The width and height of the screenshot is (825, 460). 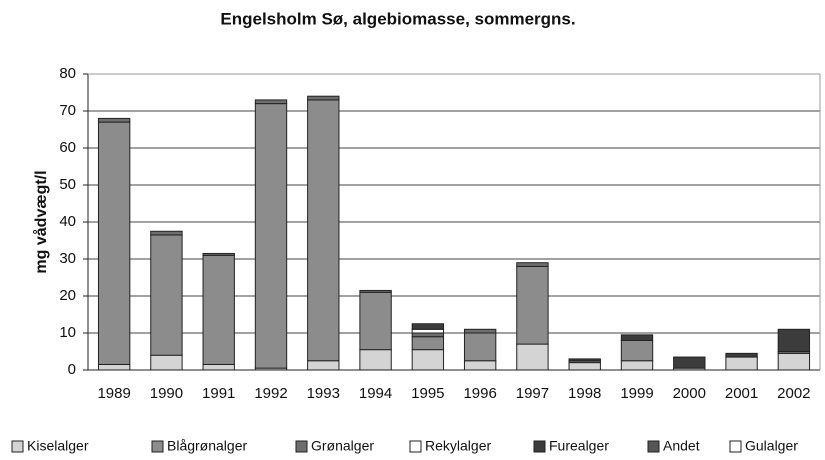 What do you see at coordinates (72, 369) in the screenshot?
I see `y-tick-label: 0` at bounding box center [72, 369].